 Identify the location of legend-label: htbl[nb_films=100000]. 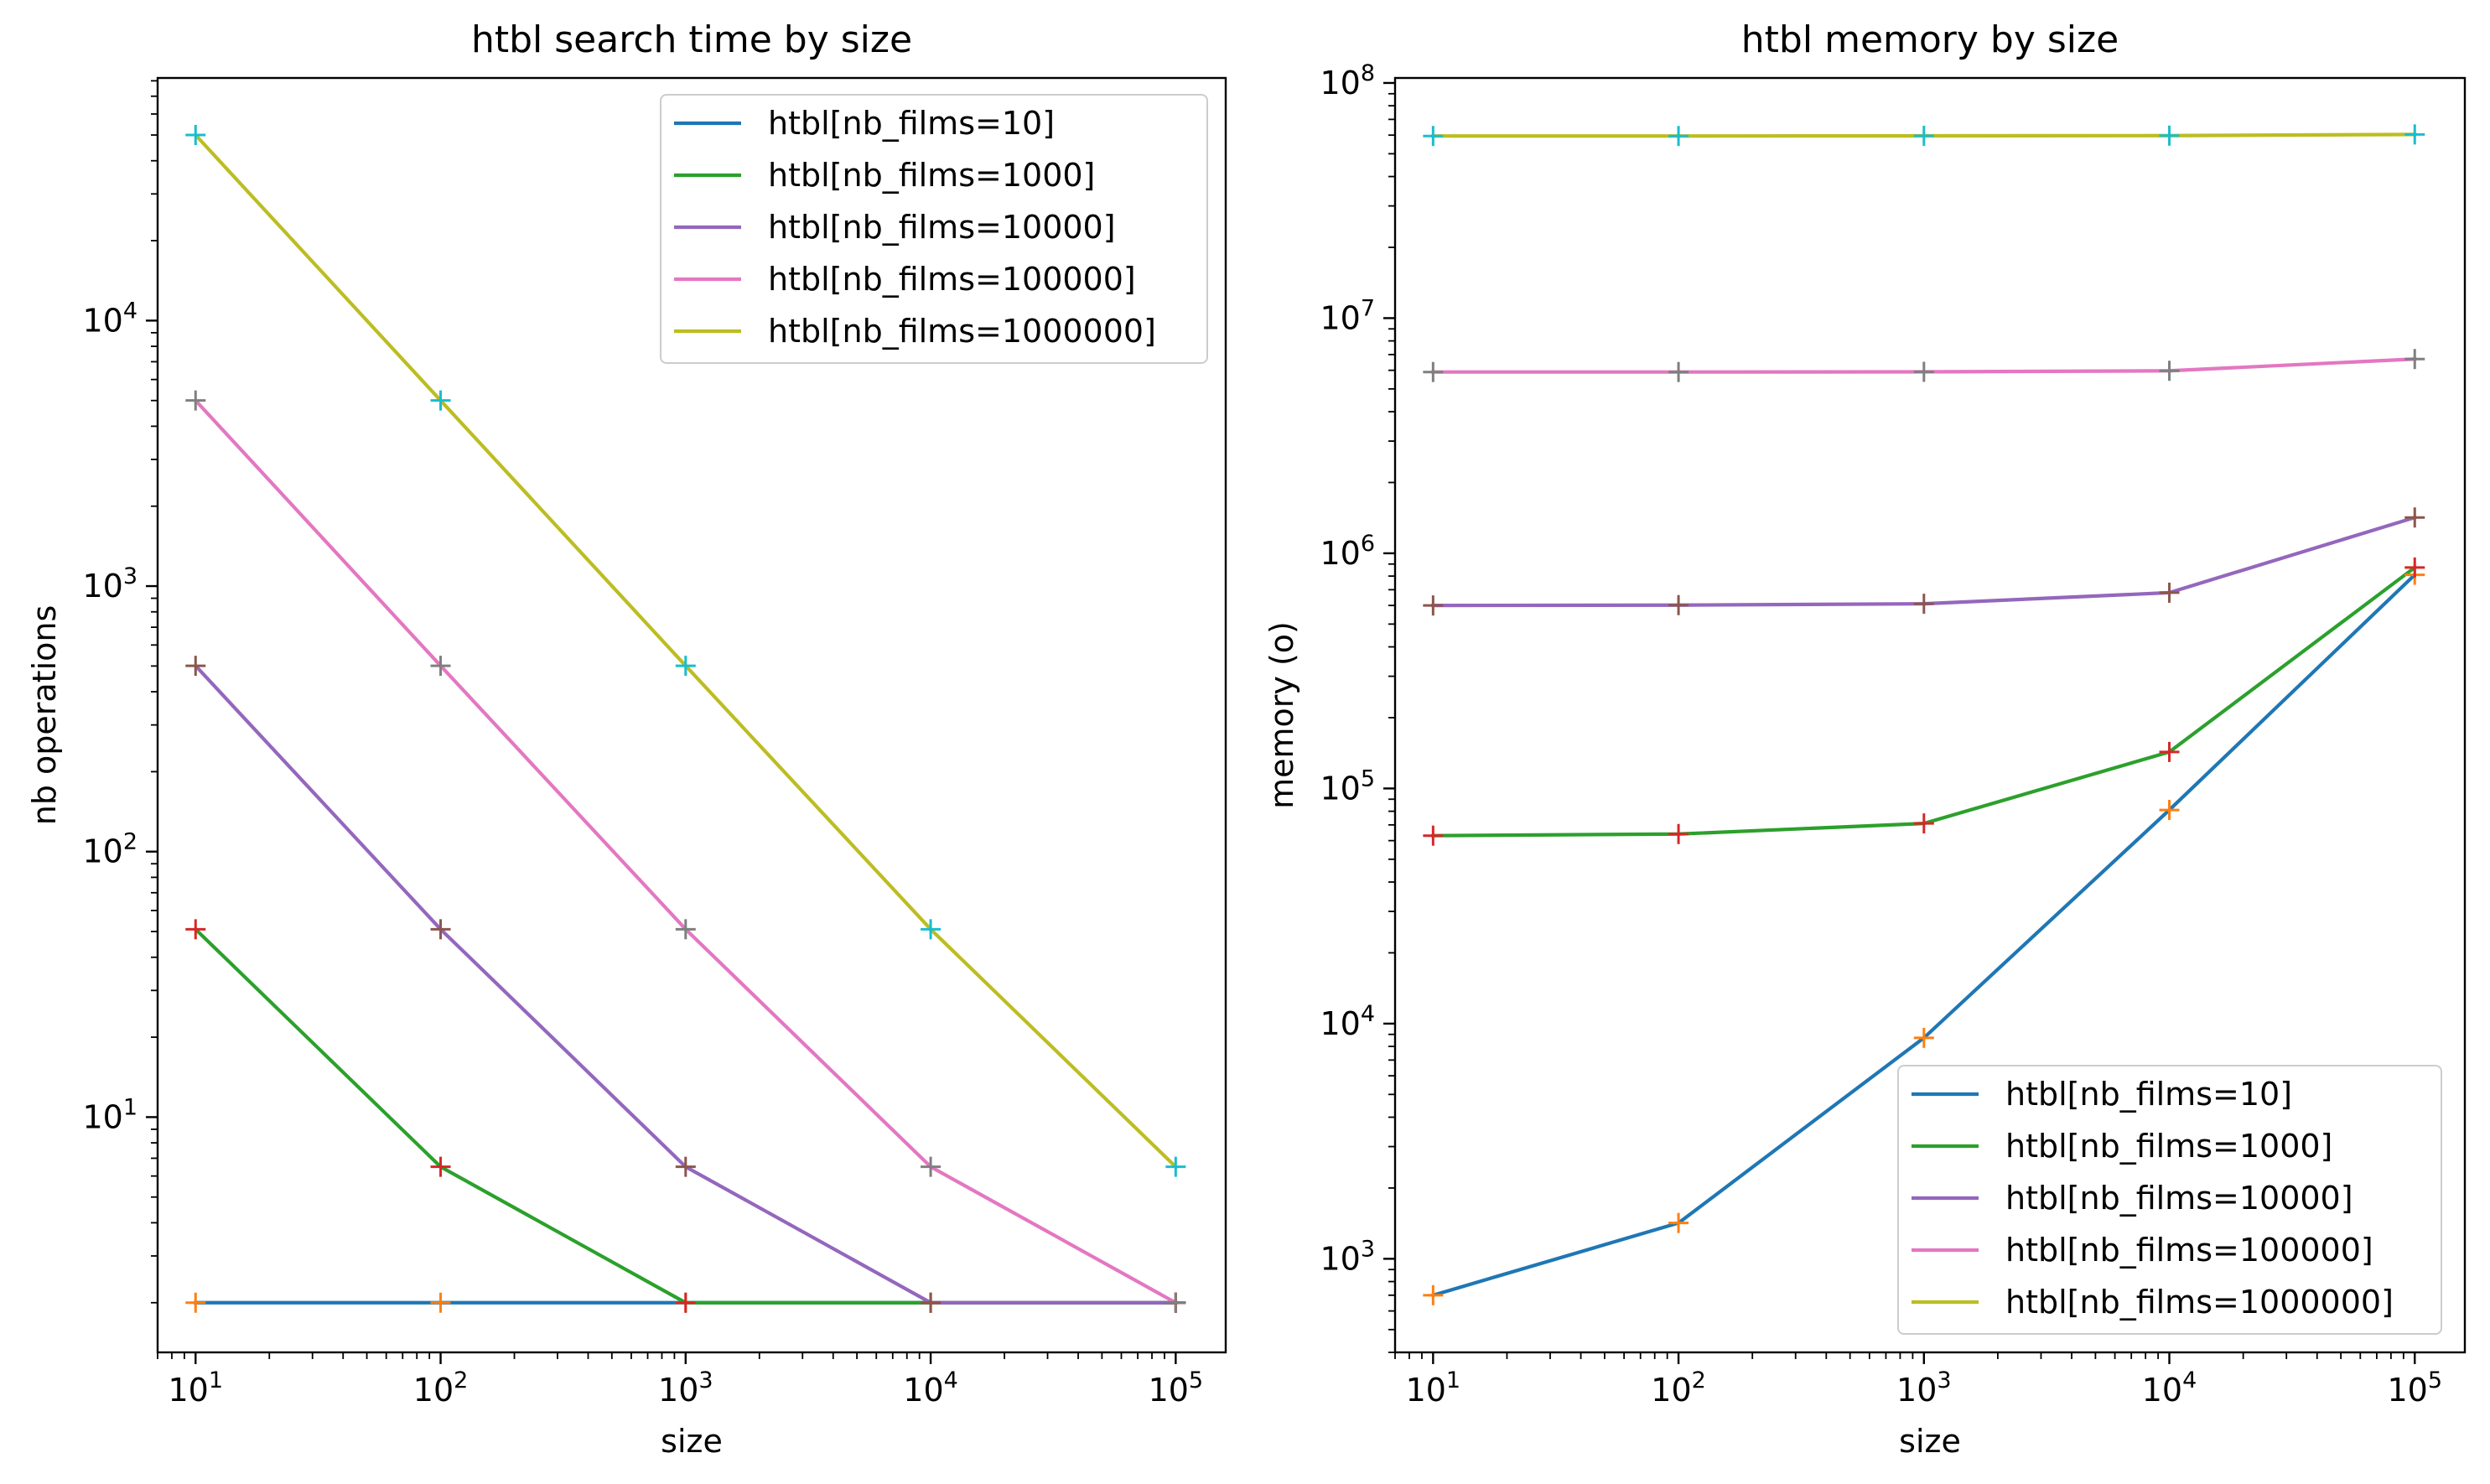
(2189, 1250).